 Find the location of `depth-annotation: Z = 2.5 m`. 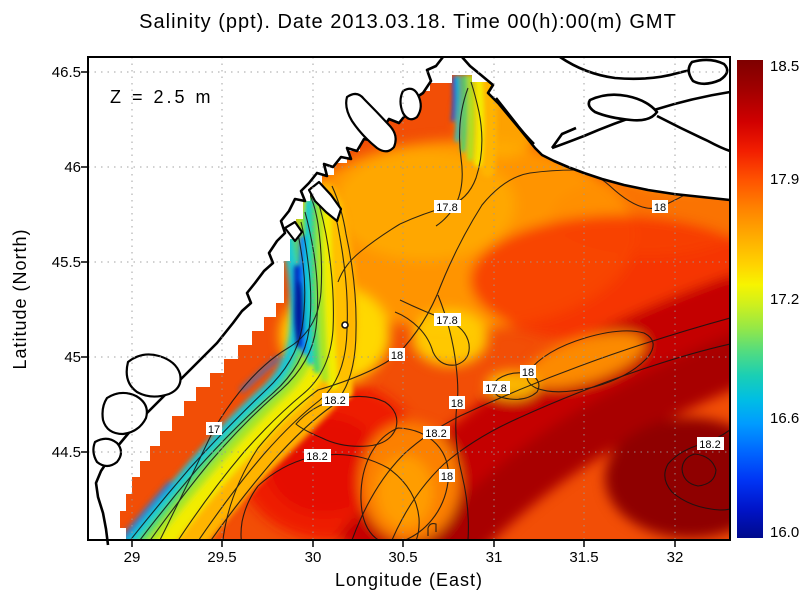

depth-annotation: Z = 2.5 m is located at coordinates (162, 97).